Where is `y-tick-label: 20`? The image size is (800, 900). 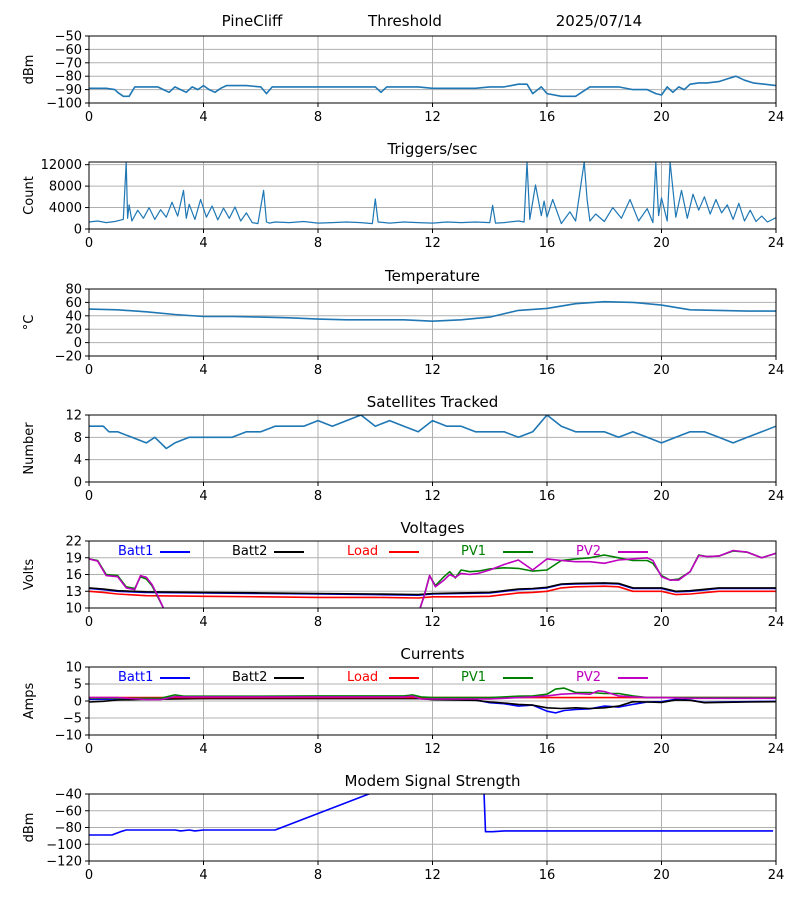 y-tick-label: 20 is located at coordinates (73, 330).